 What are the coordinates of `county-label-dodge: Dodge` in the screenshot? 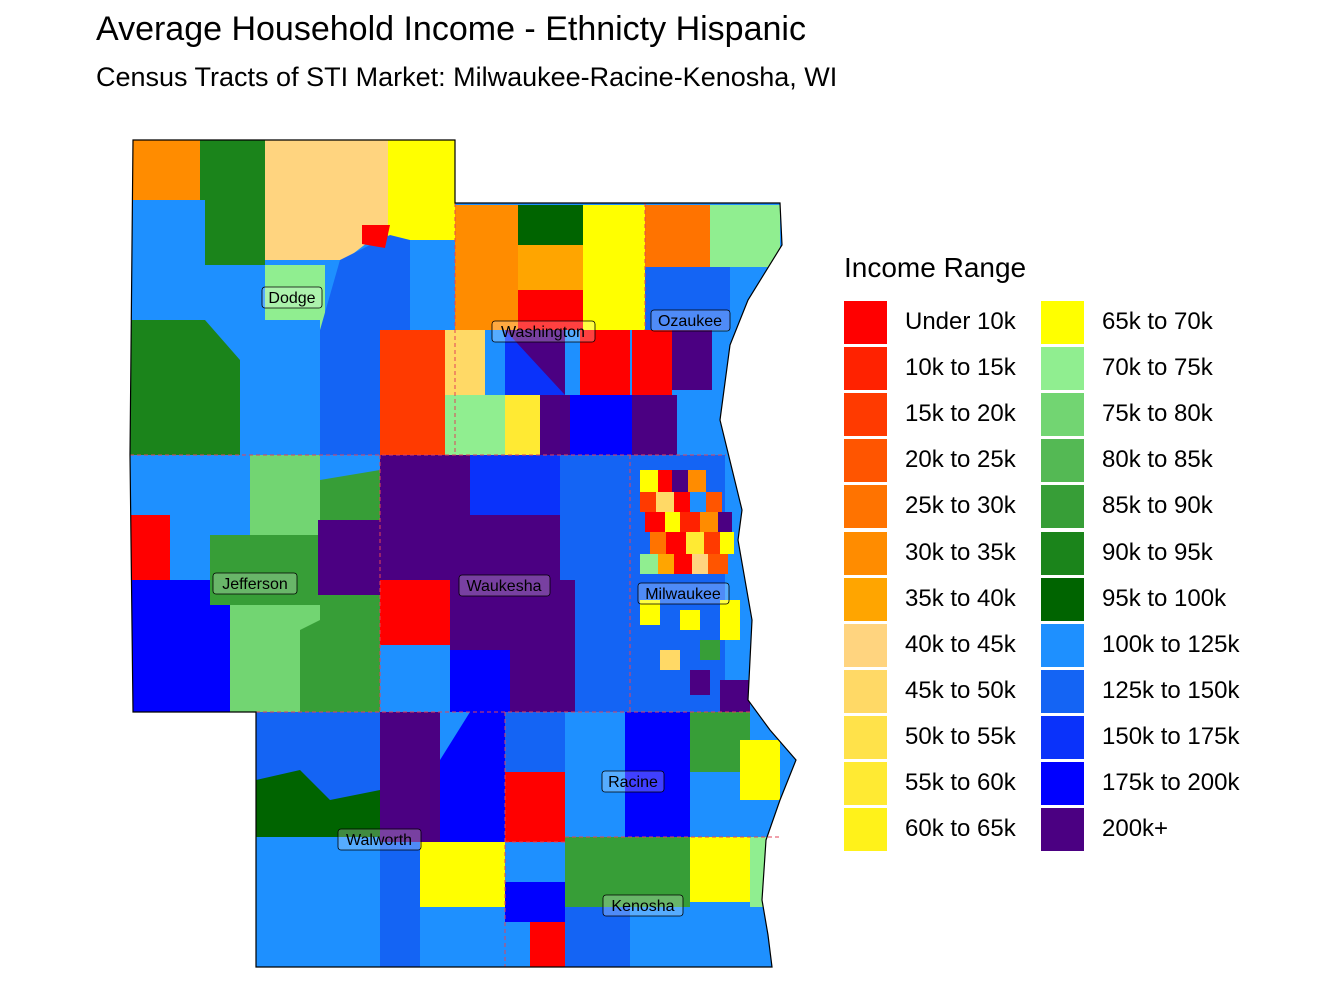 It's located at (292, 297).